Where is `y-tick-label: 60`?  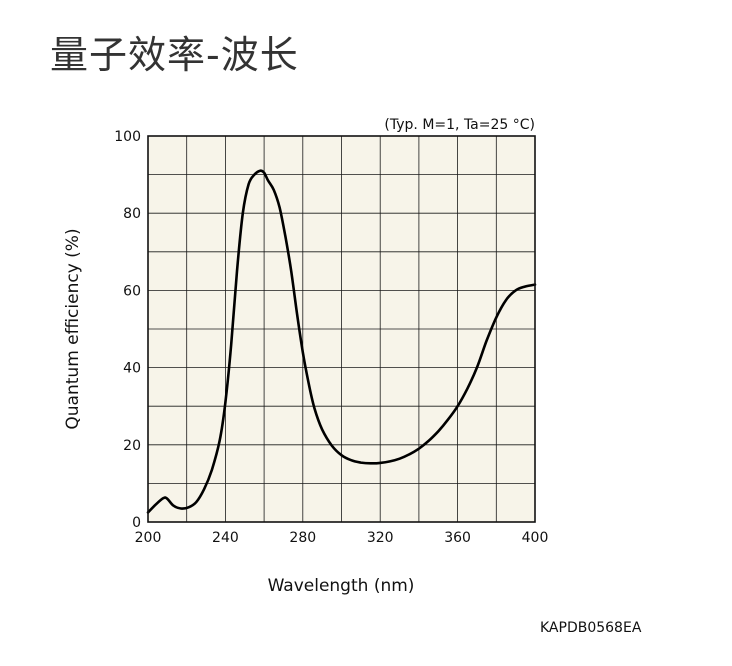 y-tick-label: 60 is located at coordinates (132, 291).